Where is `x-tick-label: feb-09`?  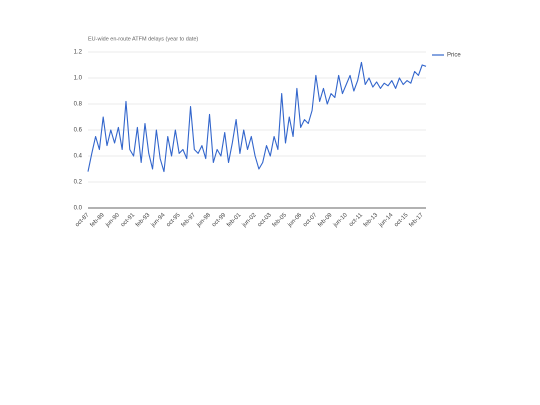
x-tick-label: feb-09 is located at coordinates (325, 220).